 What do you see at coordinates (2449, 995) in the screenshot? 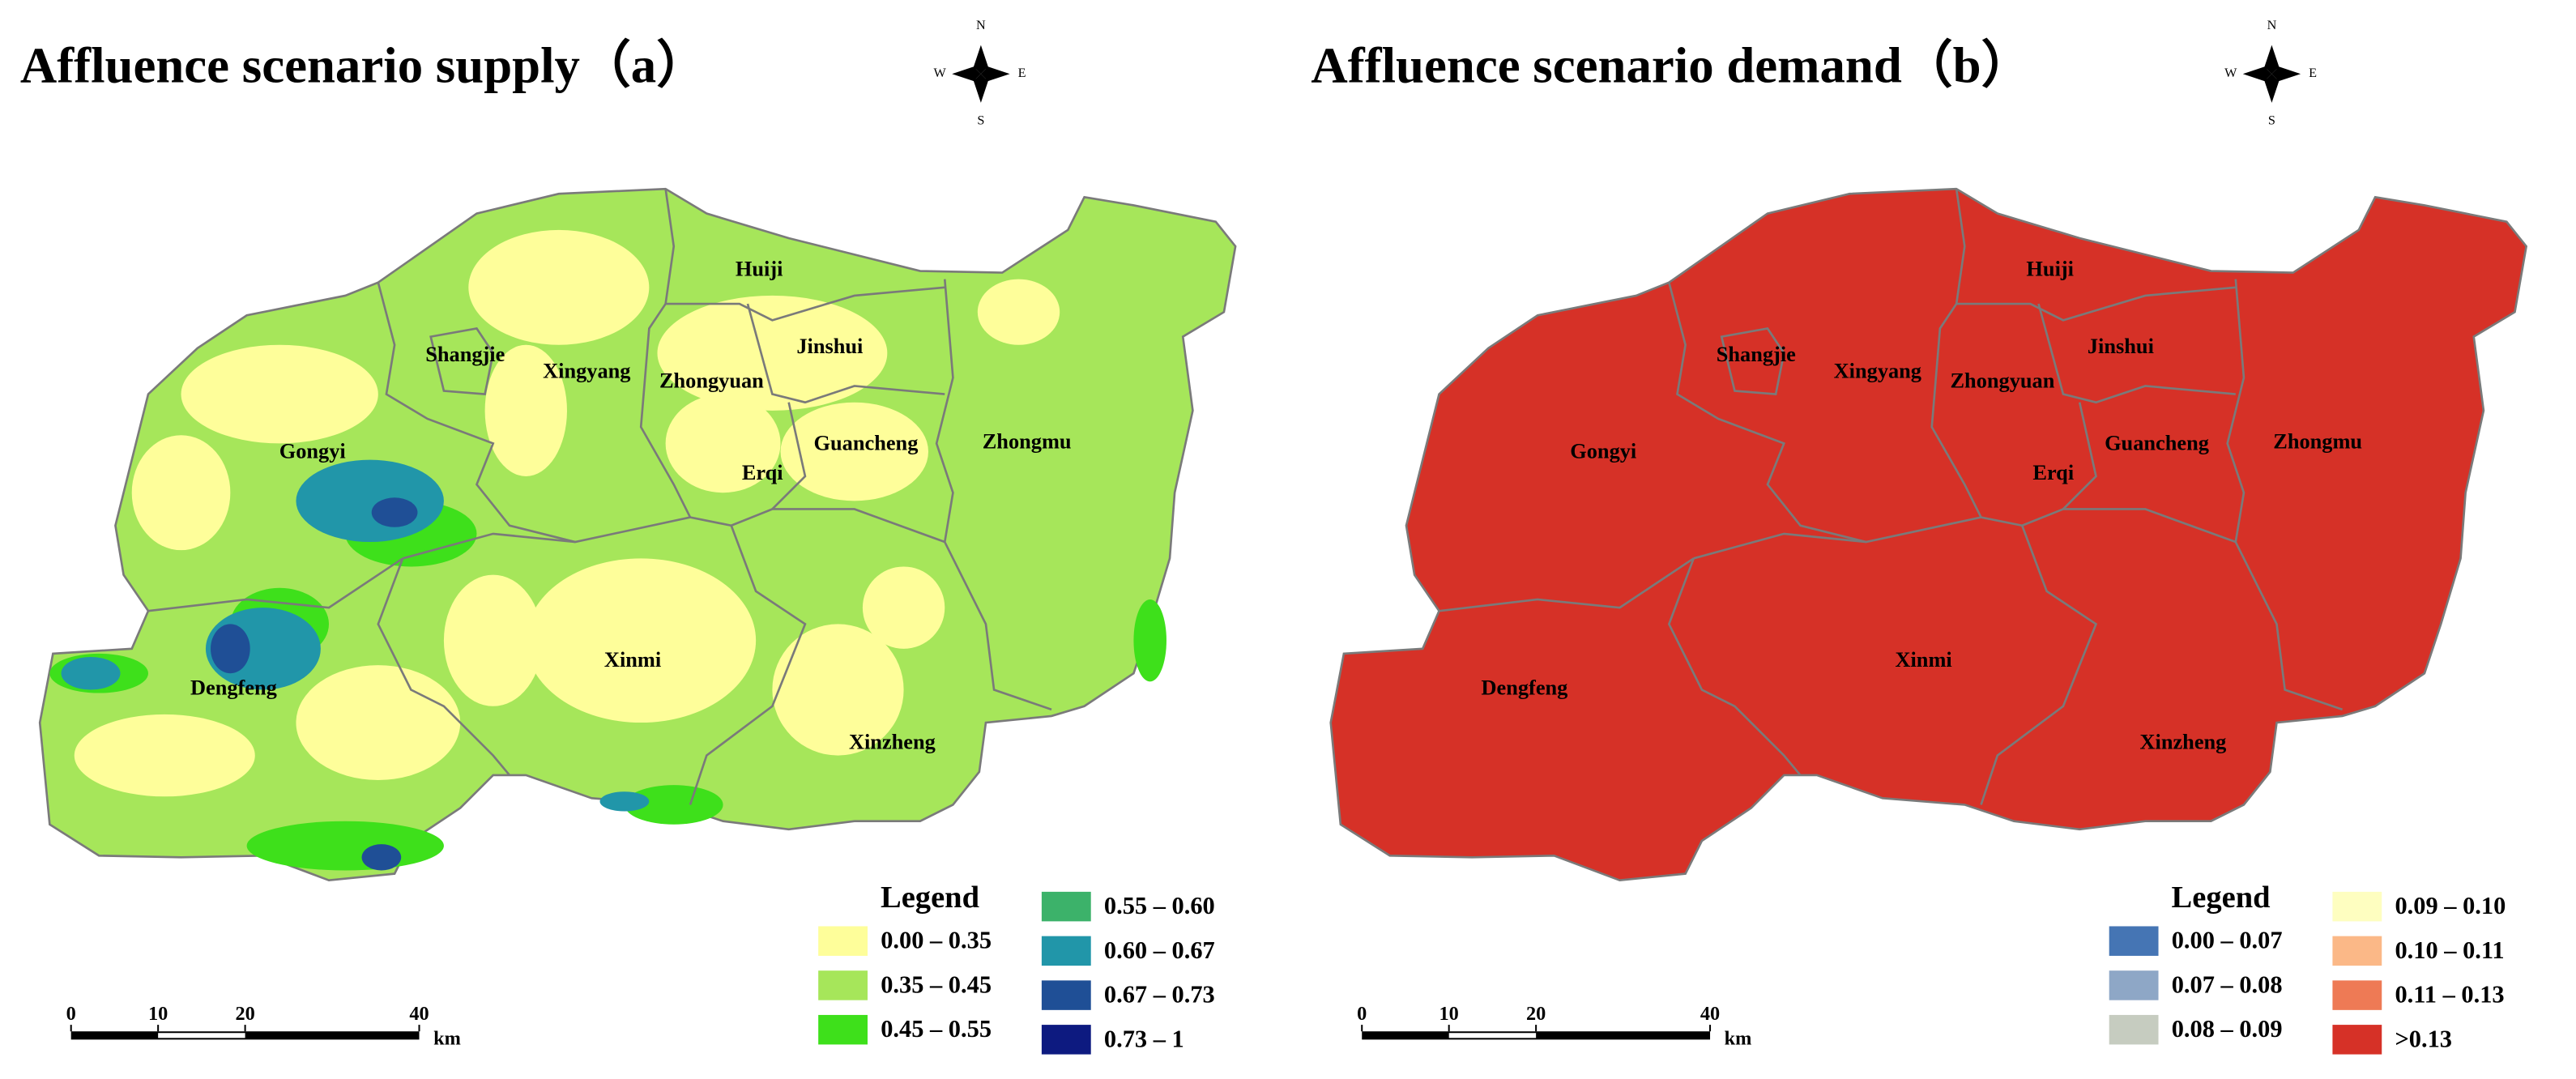
I see `legend-label: 0.11 – 0.13` at bounding box center [2449, 995].